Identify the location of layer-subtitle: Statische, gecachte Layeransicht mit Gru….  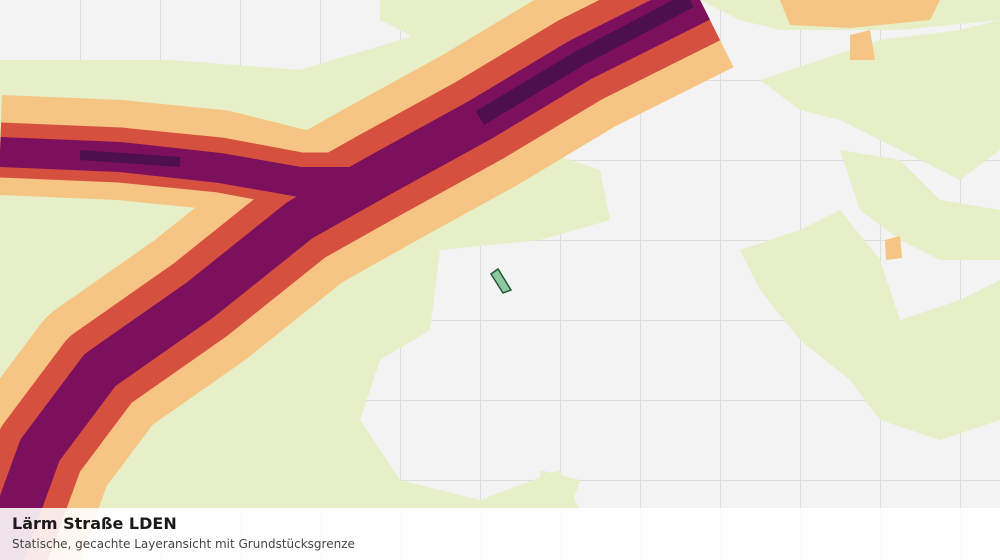
(183, 544).